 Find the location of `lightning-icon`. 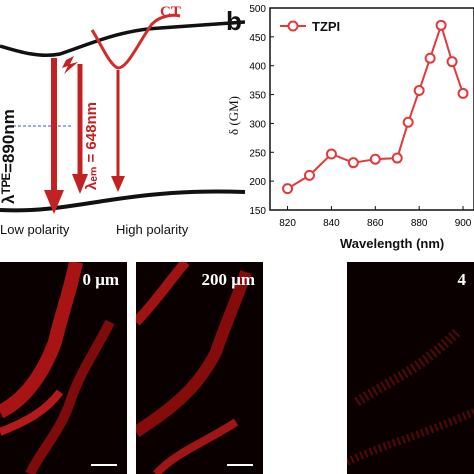

lightning-icon is located at coordinates (70, 65).